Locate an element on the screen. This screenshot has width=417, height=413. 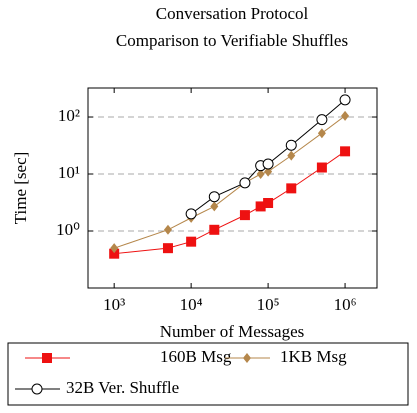
legend-label: 1KB Msg is located at coordinates (313, 356).